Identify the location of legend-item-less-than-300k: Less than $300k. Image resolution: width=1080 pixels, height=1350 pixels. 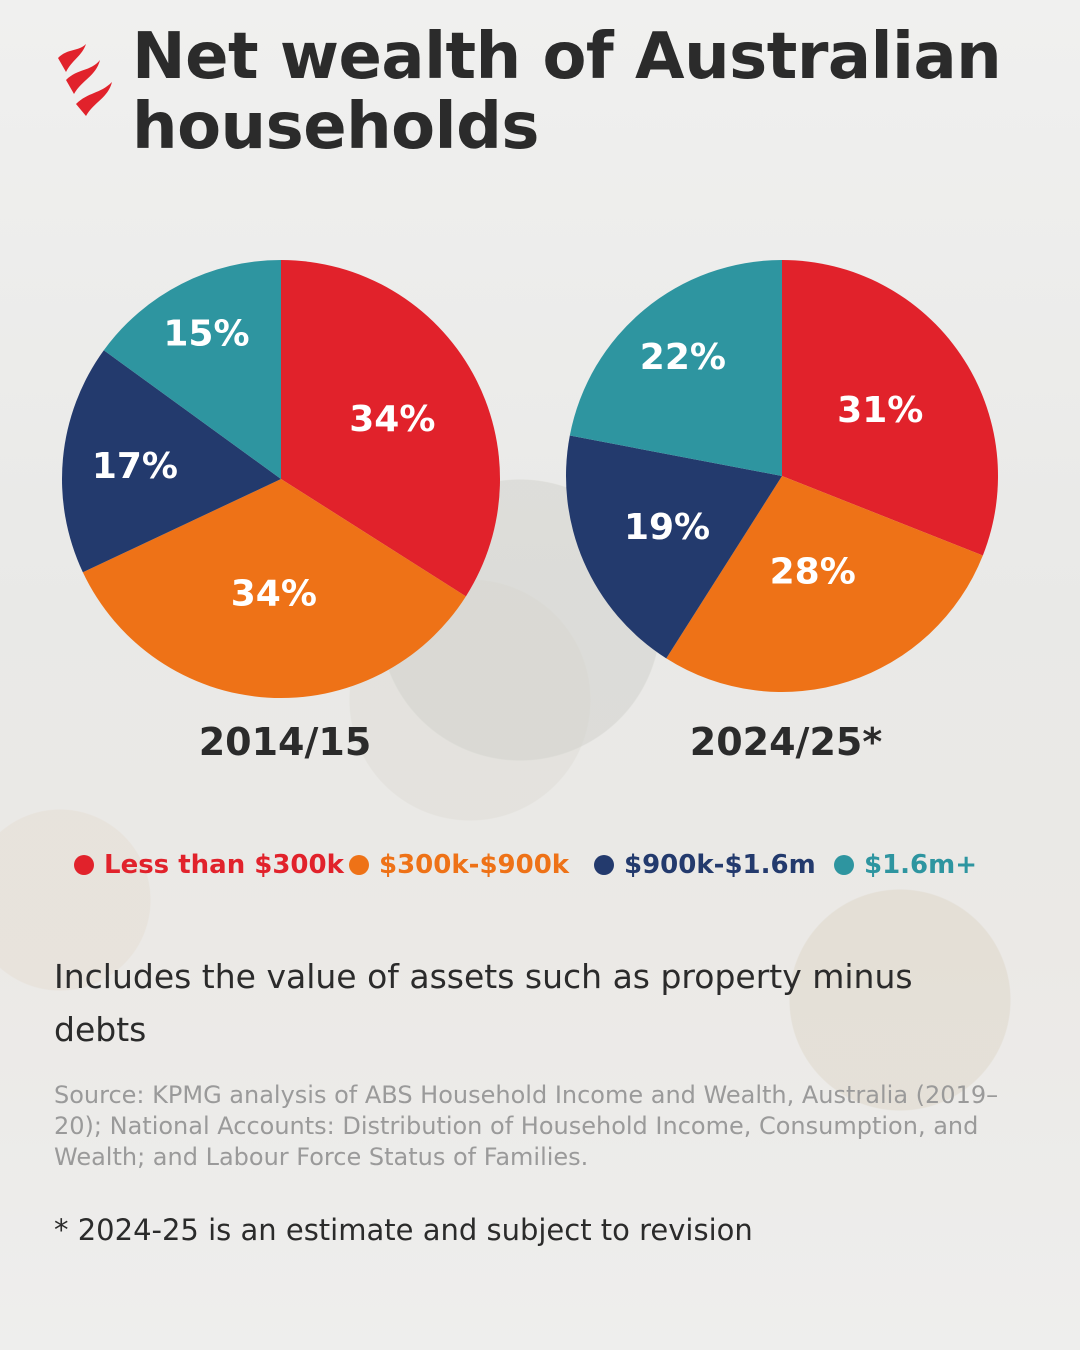
(209, 865).